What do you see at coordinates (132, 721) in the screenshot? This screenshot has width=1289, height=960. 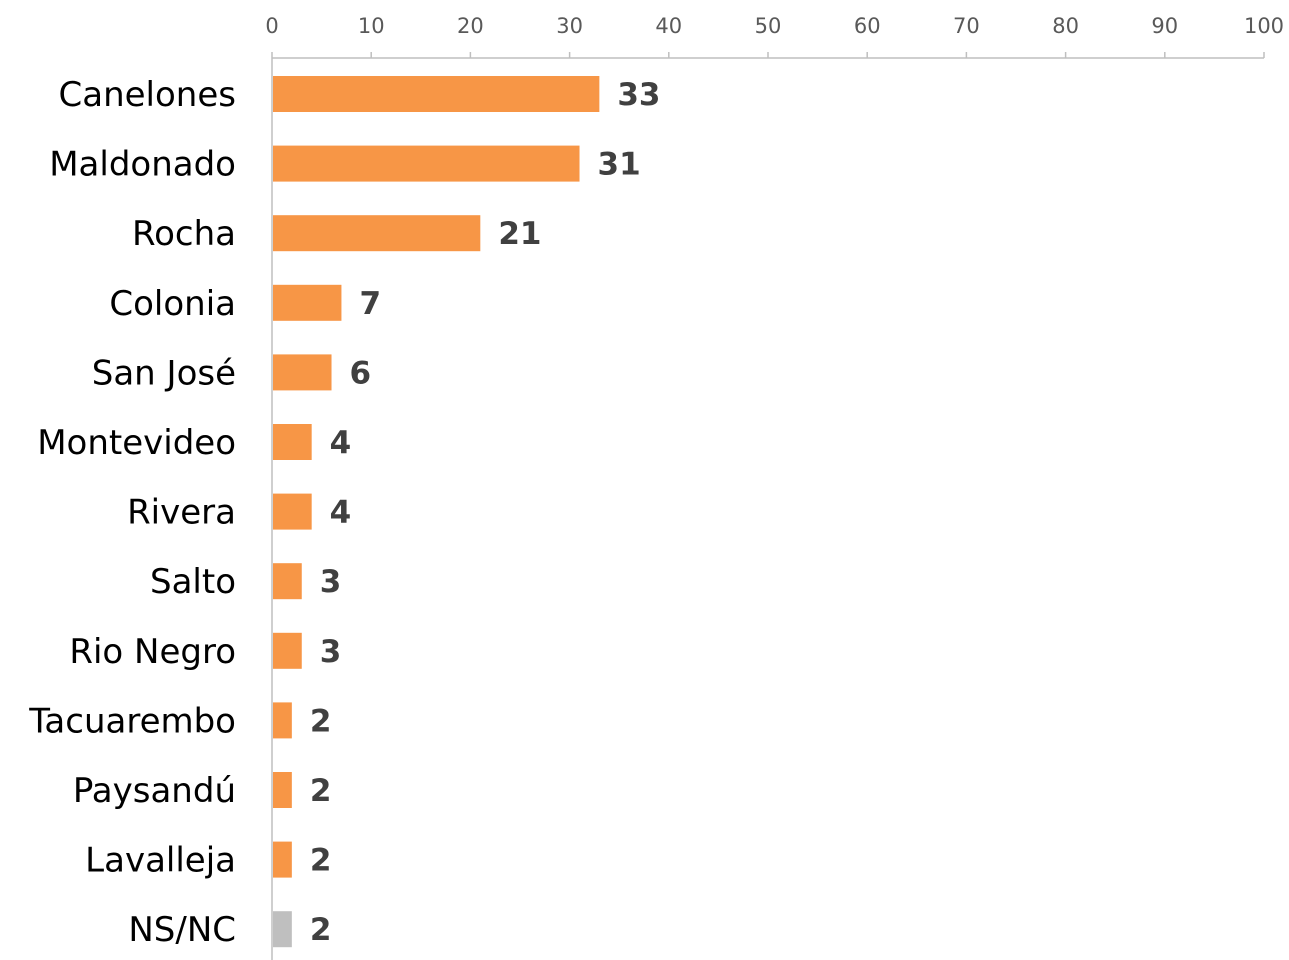 I see `category-label: Tacuarembo` at bounding box center [132, 721].